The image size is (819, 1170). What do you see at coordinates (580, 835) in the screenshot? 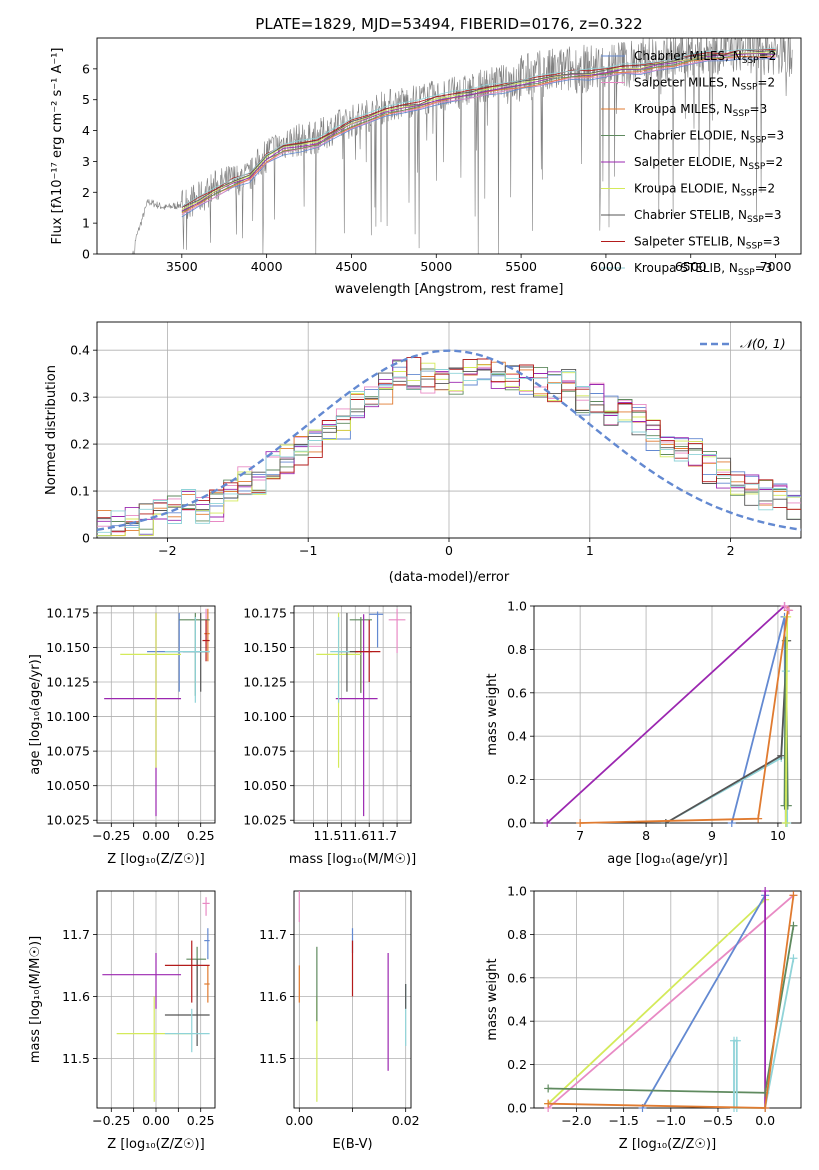
I see `x-tick-label: 7` at bounding box center [580, 835].